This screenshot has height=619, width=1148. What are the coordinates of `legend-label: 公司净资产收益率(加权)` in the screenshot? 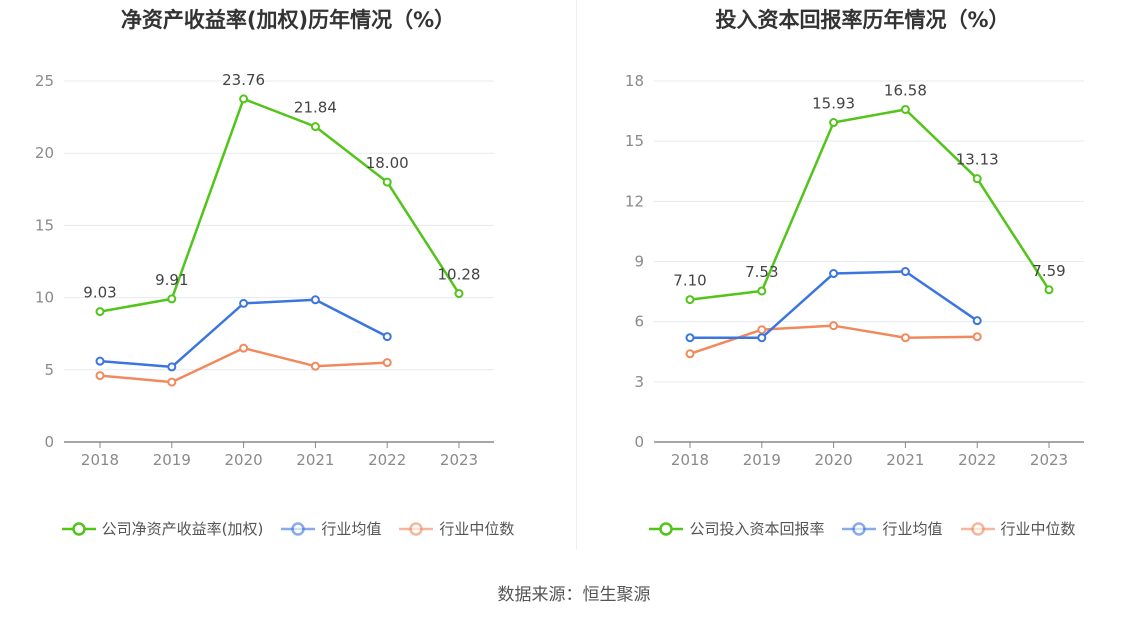 It's located at (182, 529).